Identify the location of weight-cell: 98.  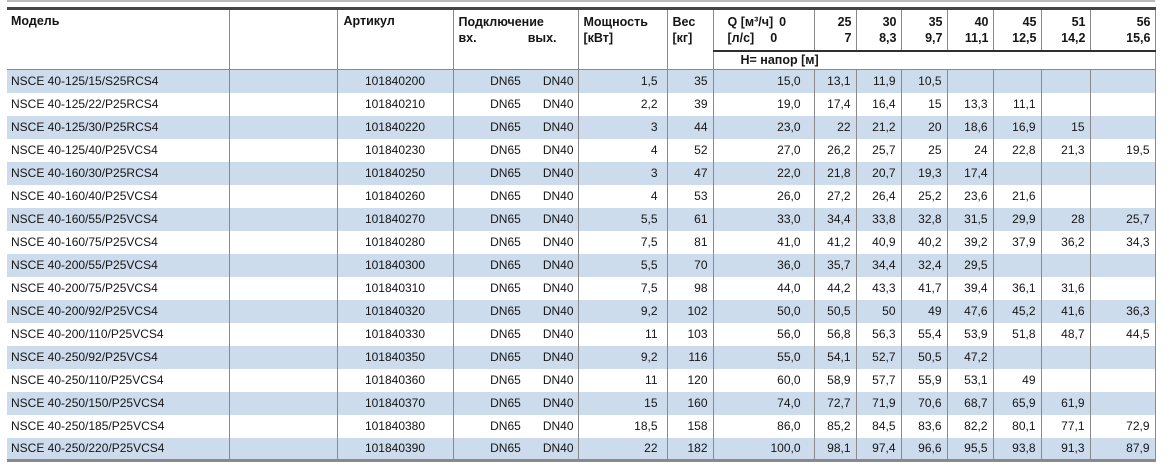
(690, 288).